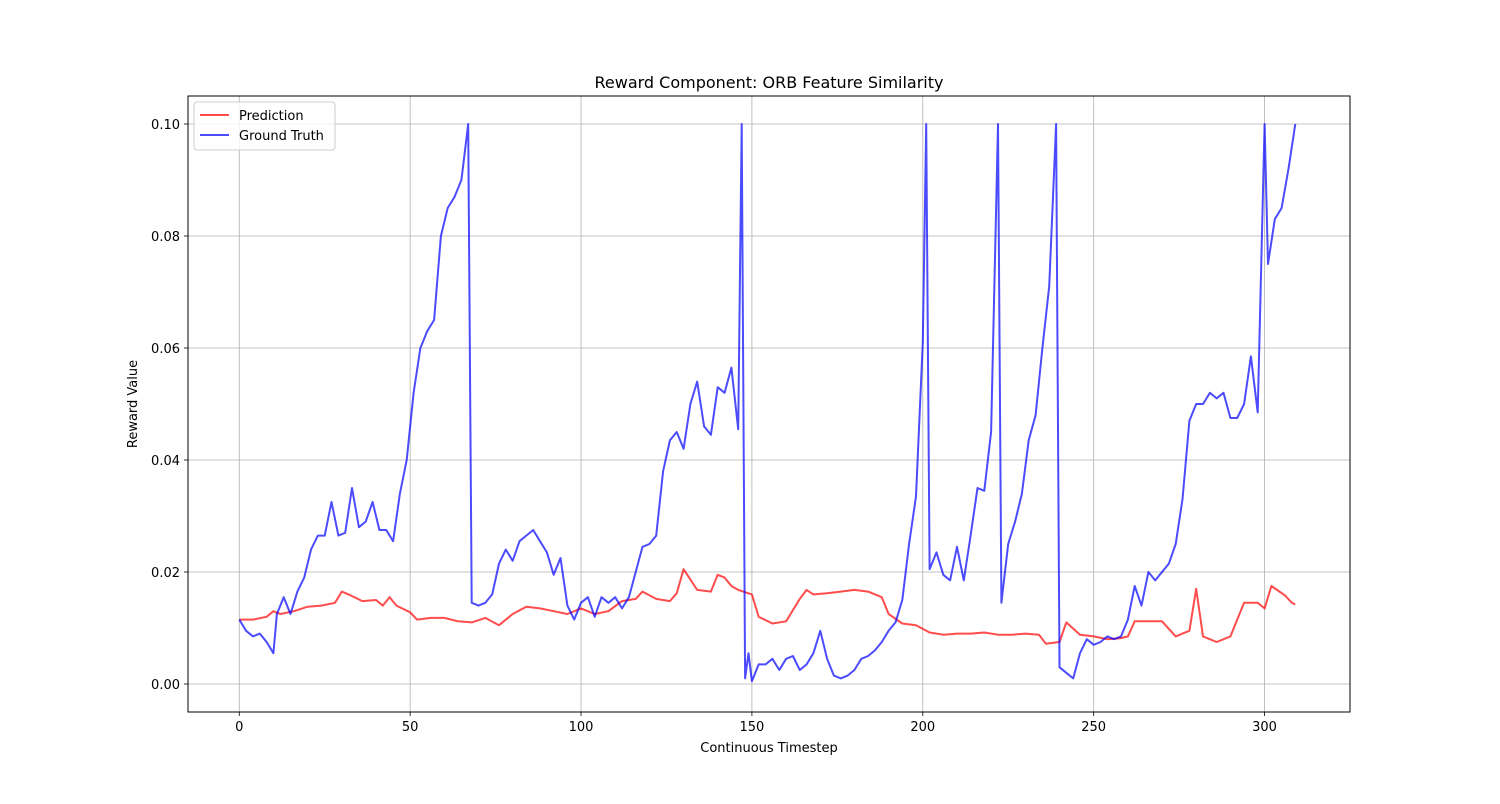  Describe the element at coordinates (769, 748) in the screenshot. I see `x-axis-label: Continuous Timestep` at that location.